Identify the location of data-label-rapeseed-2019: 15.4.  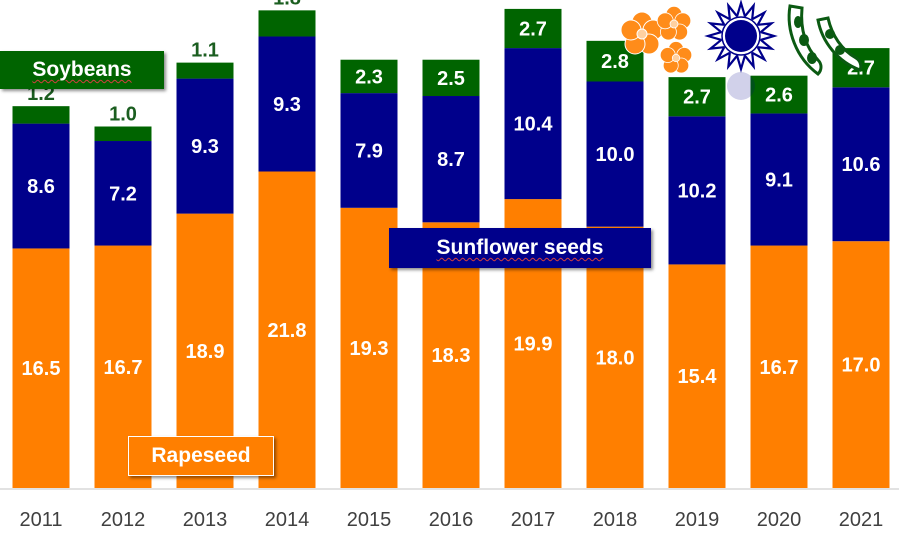
(698, 377).